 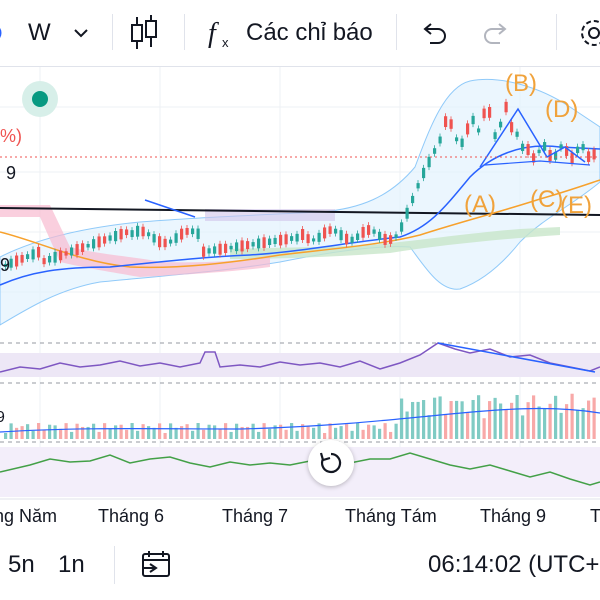 What do you see at coordinates (5, 33) in the screenshot?
I see `symbol-button` at bounding box center [5, 33].